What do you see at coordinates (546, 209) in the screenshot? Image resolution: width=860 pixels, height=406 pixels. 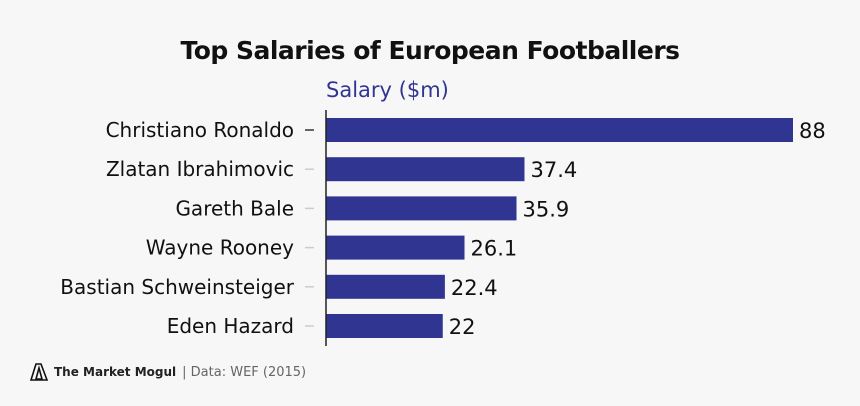 I see `data-label: 35.9` at bounding box center [546, 209].